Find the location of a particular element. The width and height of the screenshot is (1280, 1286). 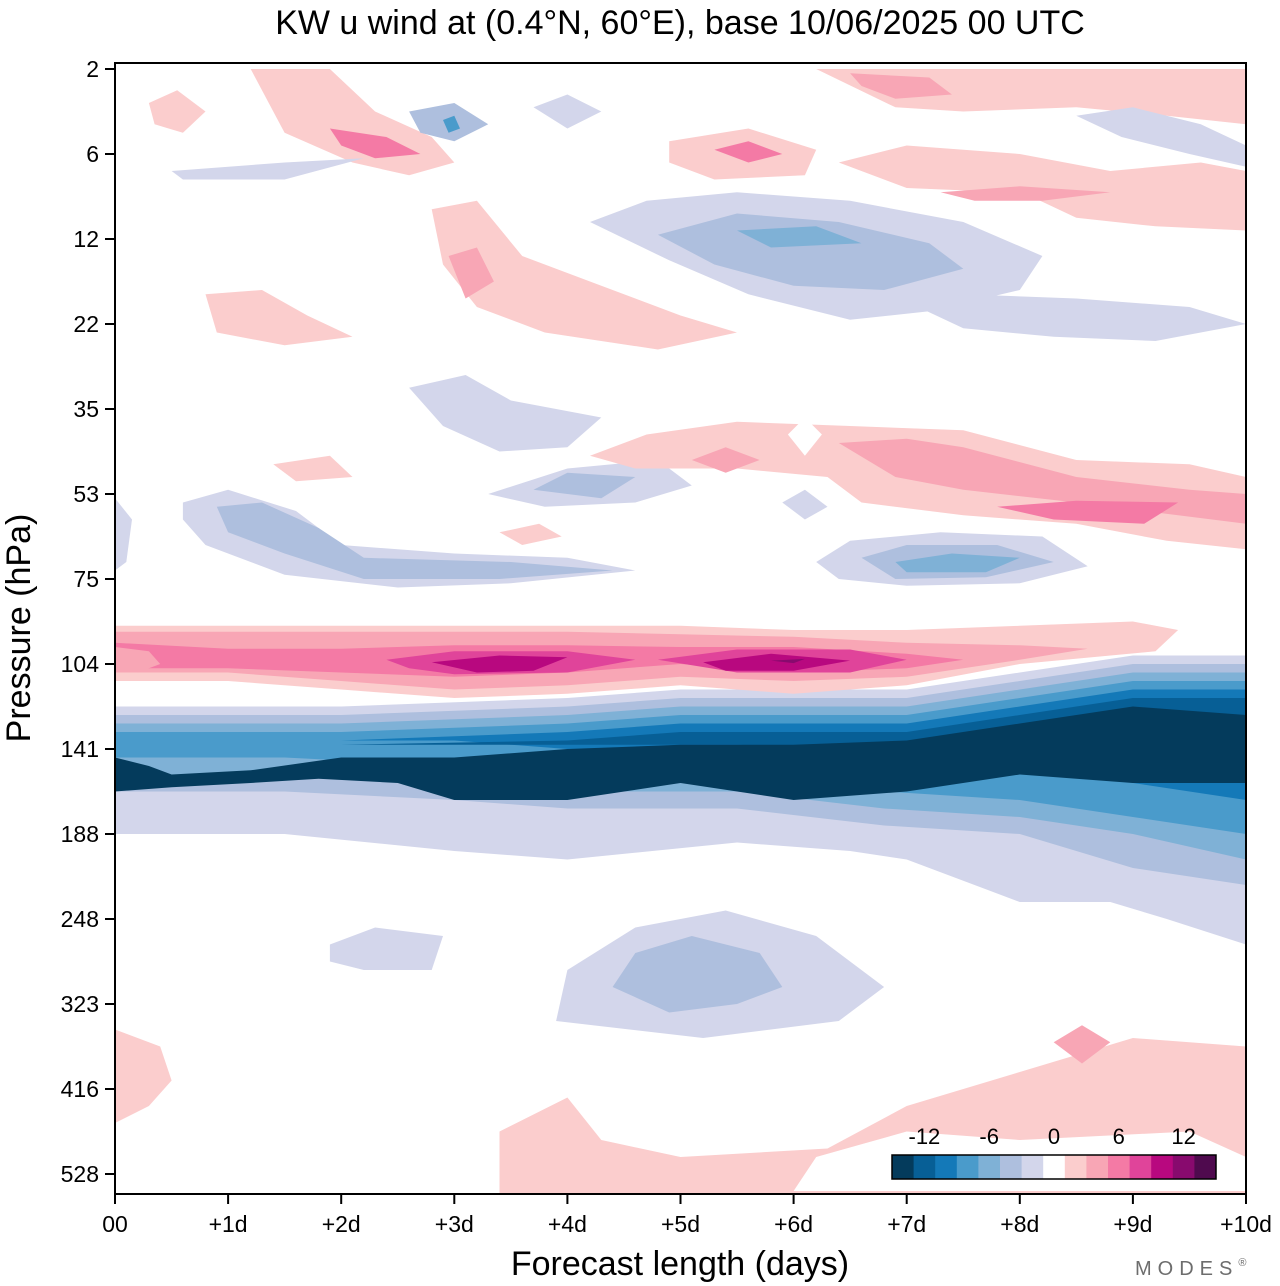

contour-pos-band-l12b is located at coordinates (777, 662).